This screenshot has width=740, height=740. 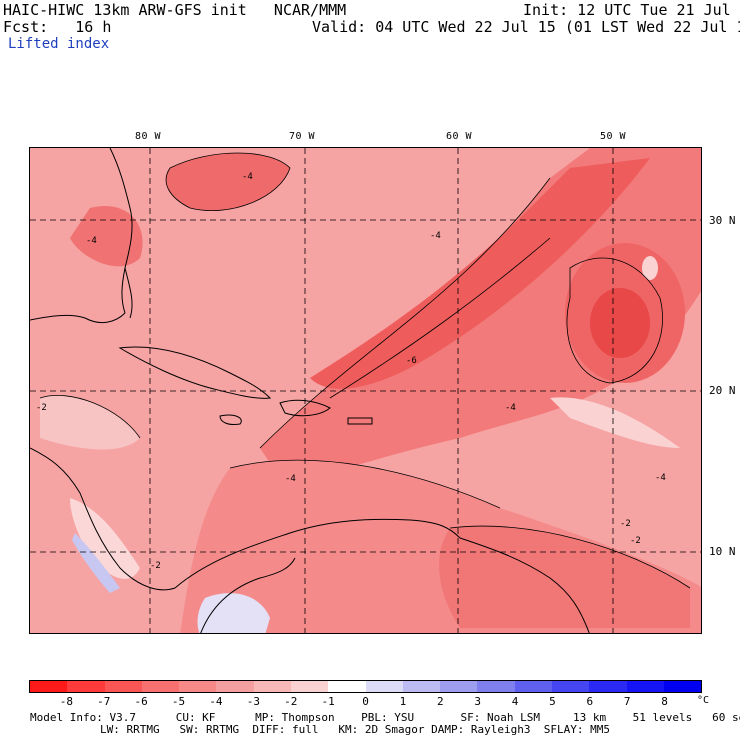 What do you see at coordinates (360, 421) in the screenshot?
I see `puerto-rico` at bounding box center [360, 421].